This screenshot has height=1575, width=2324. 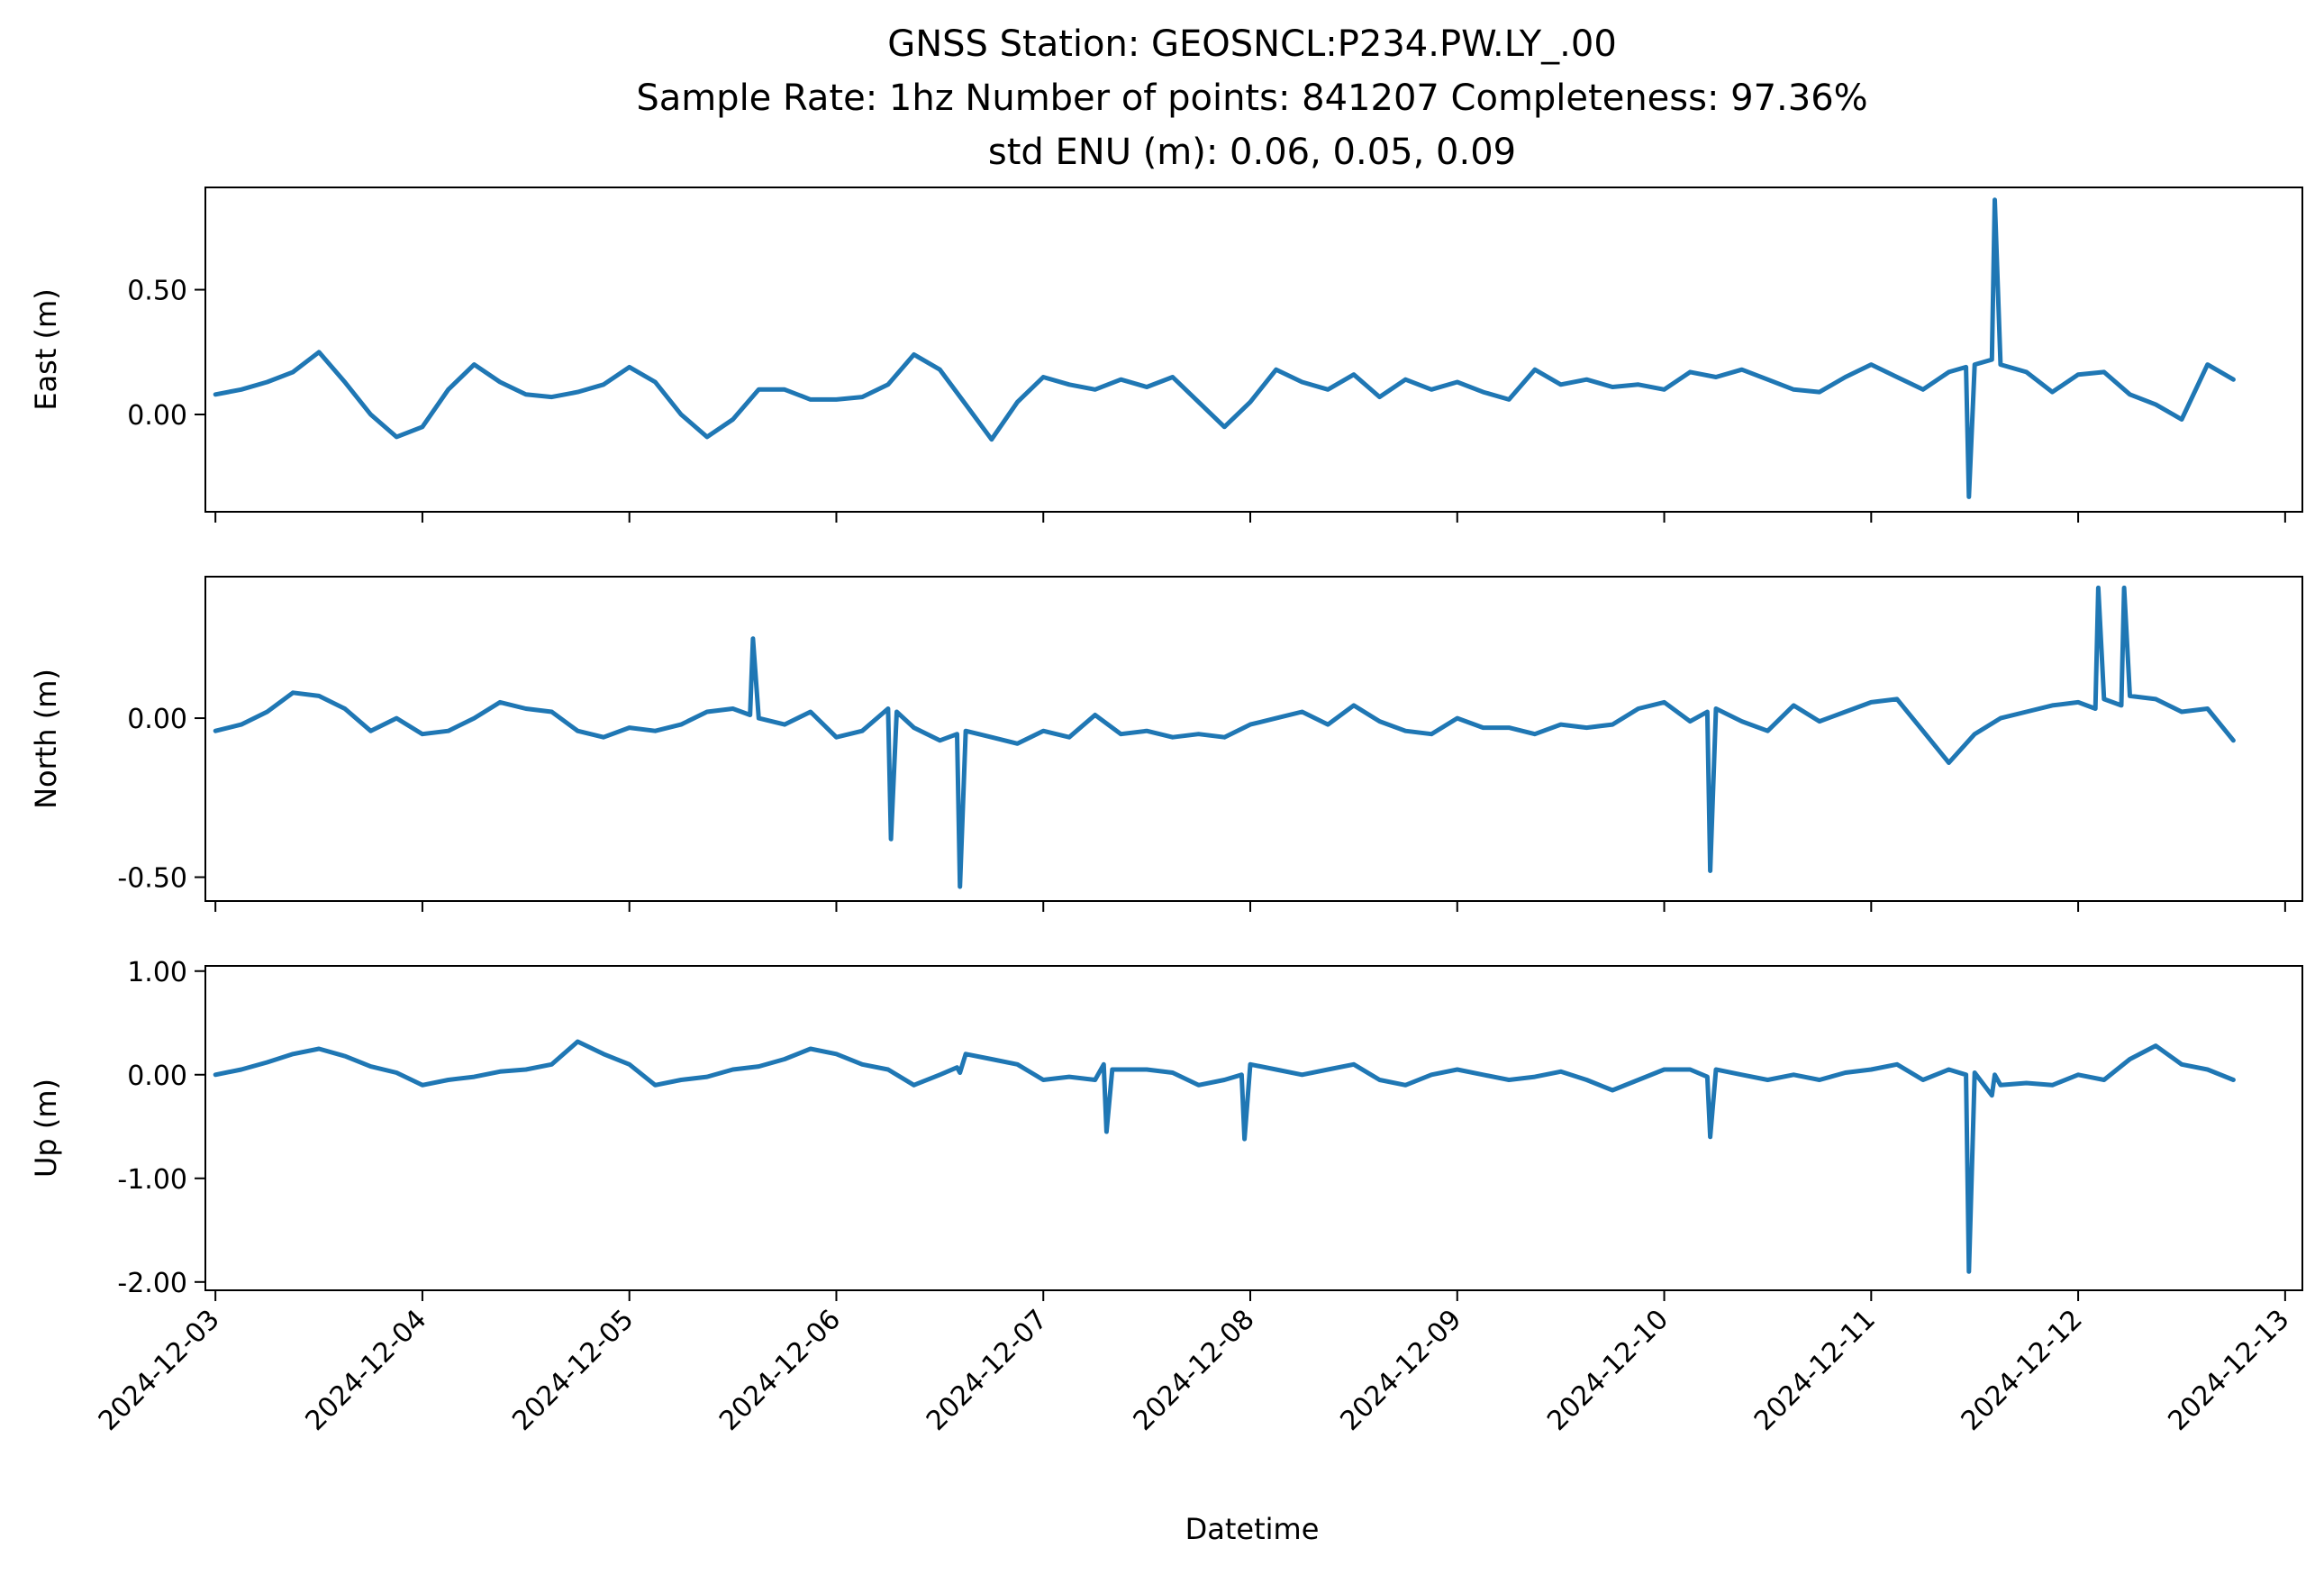 I want to click on title-line-1: GNSS Station: GEOSNCL:P234.PW.LY_.00, so click(x=1252, y=44).